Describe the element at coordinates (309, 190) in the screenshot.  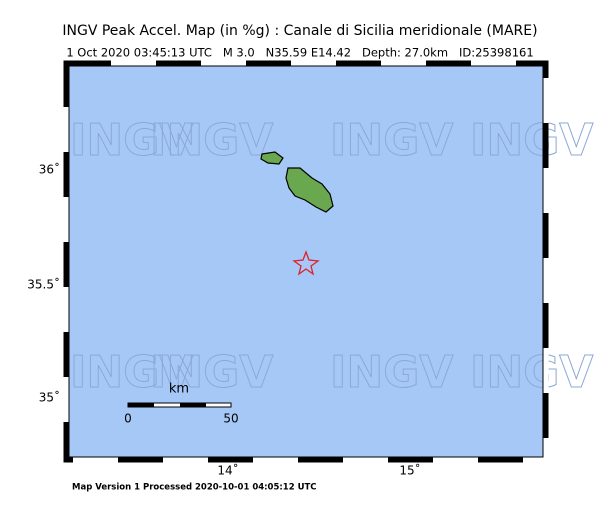
I see `island-malta` at that location.